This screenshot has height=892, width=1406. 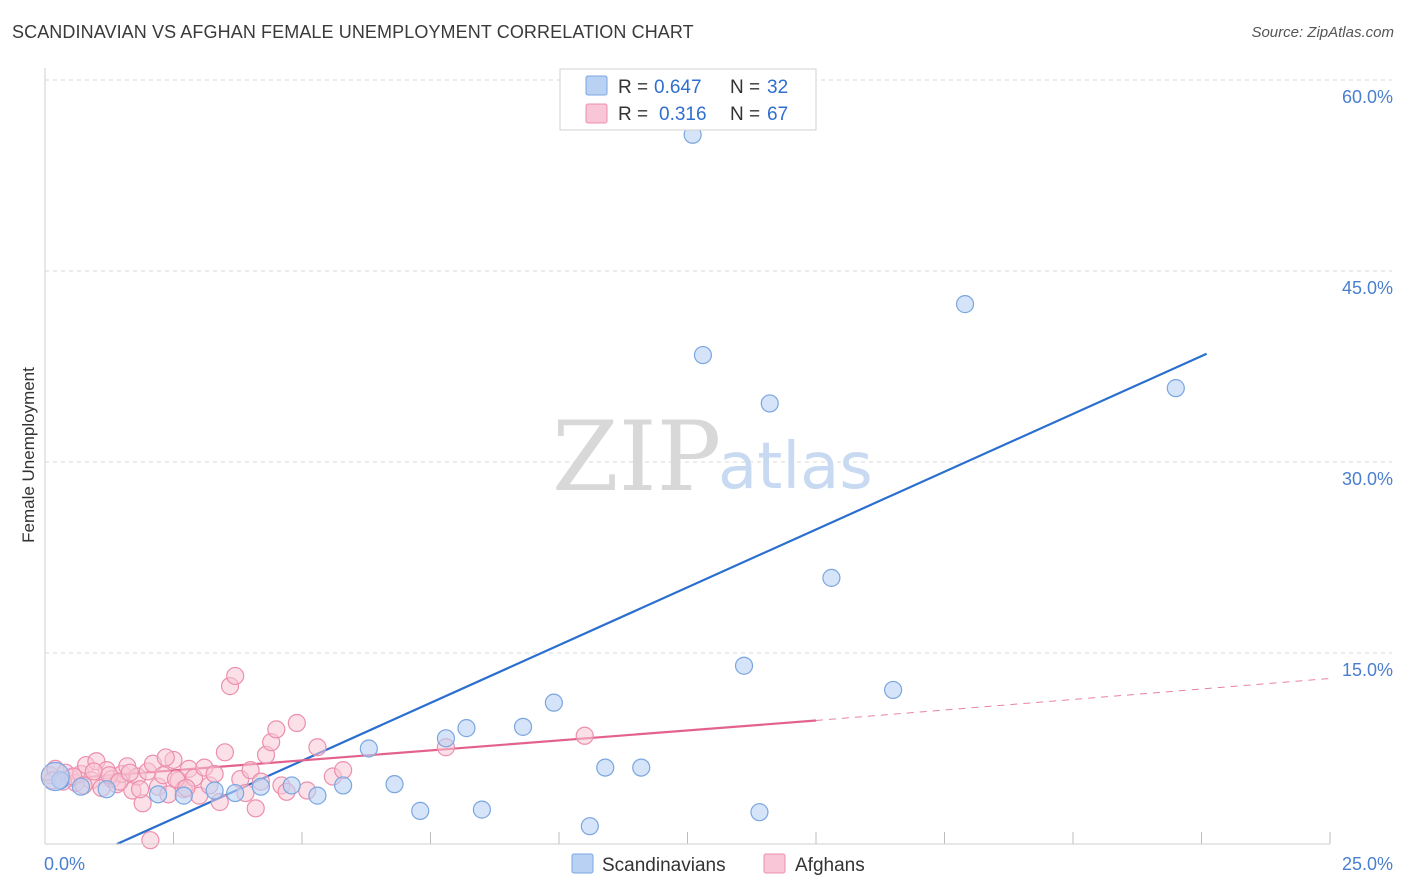 What do you see at coordinates (582, 863) in the screenshot?
I see `bottom-legend-swatch-scandinavians` at bounding box center [582, 863].